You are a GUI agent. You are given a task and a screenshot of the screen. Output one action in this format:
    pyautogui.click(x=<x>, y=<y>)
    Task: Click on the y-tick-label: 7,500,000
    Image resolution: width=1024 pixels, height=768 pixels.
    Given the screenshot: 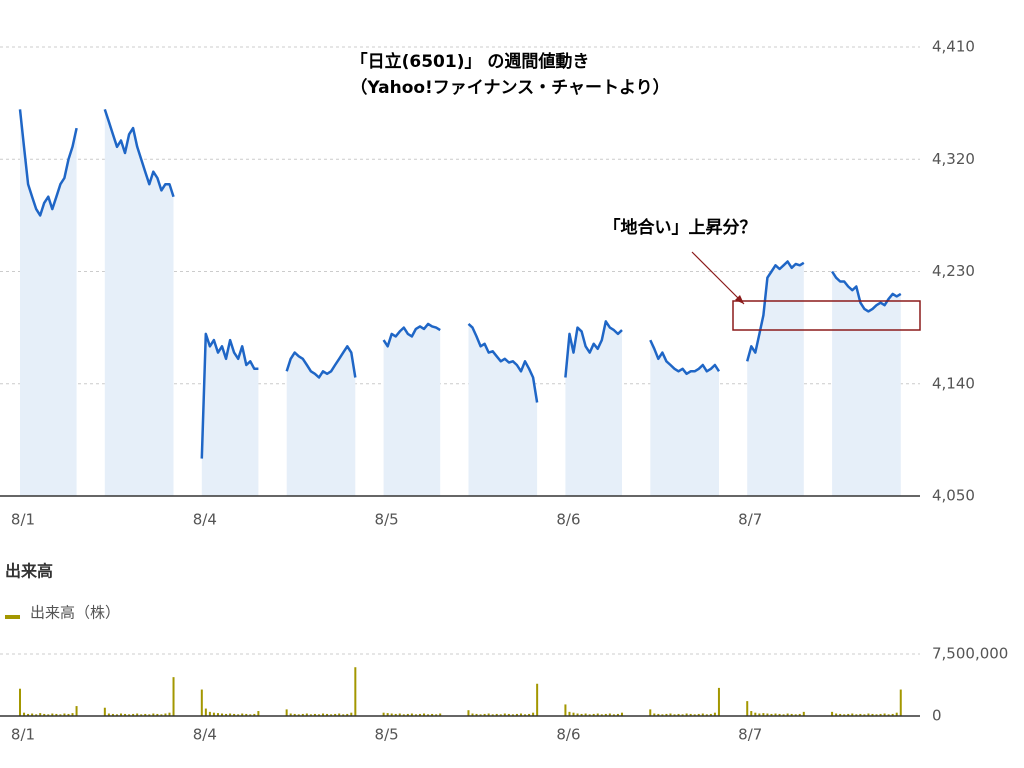 What is the action you would take?
    pyautogui.click(x=970, y=654)
    